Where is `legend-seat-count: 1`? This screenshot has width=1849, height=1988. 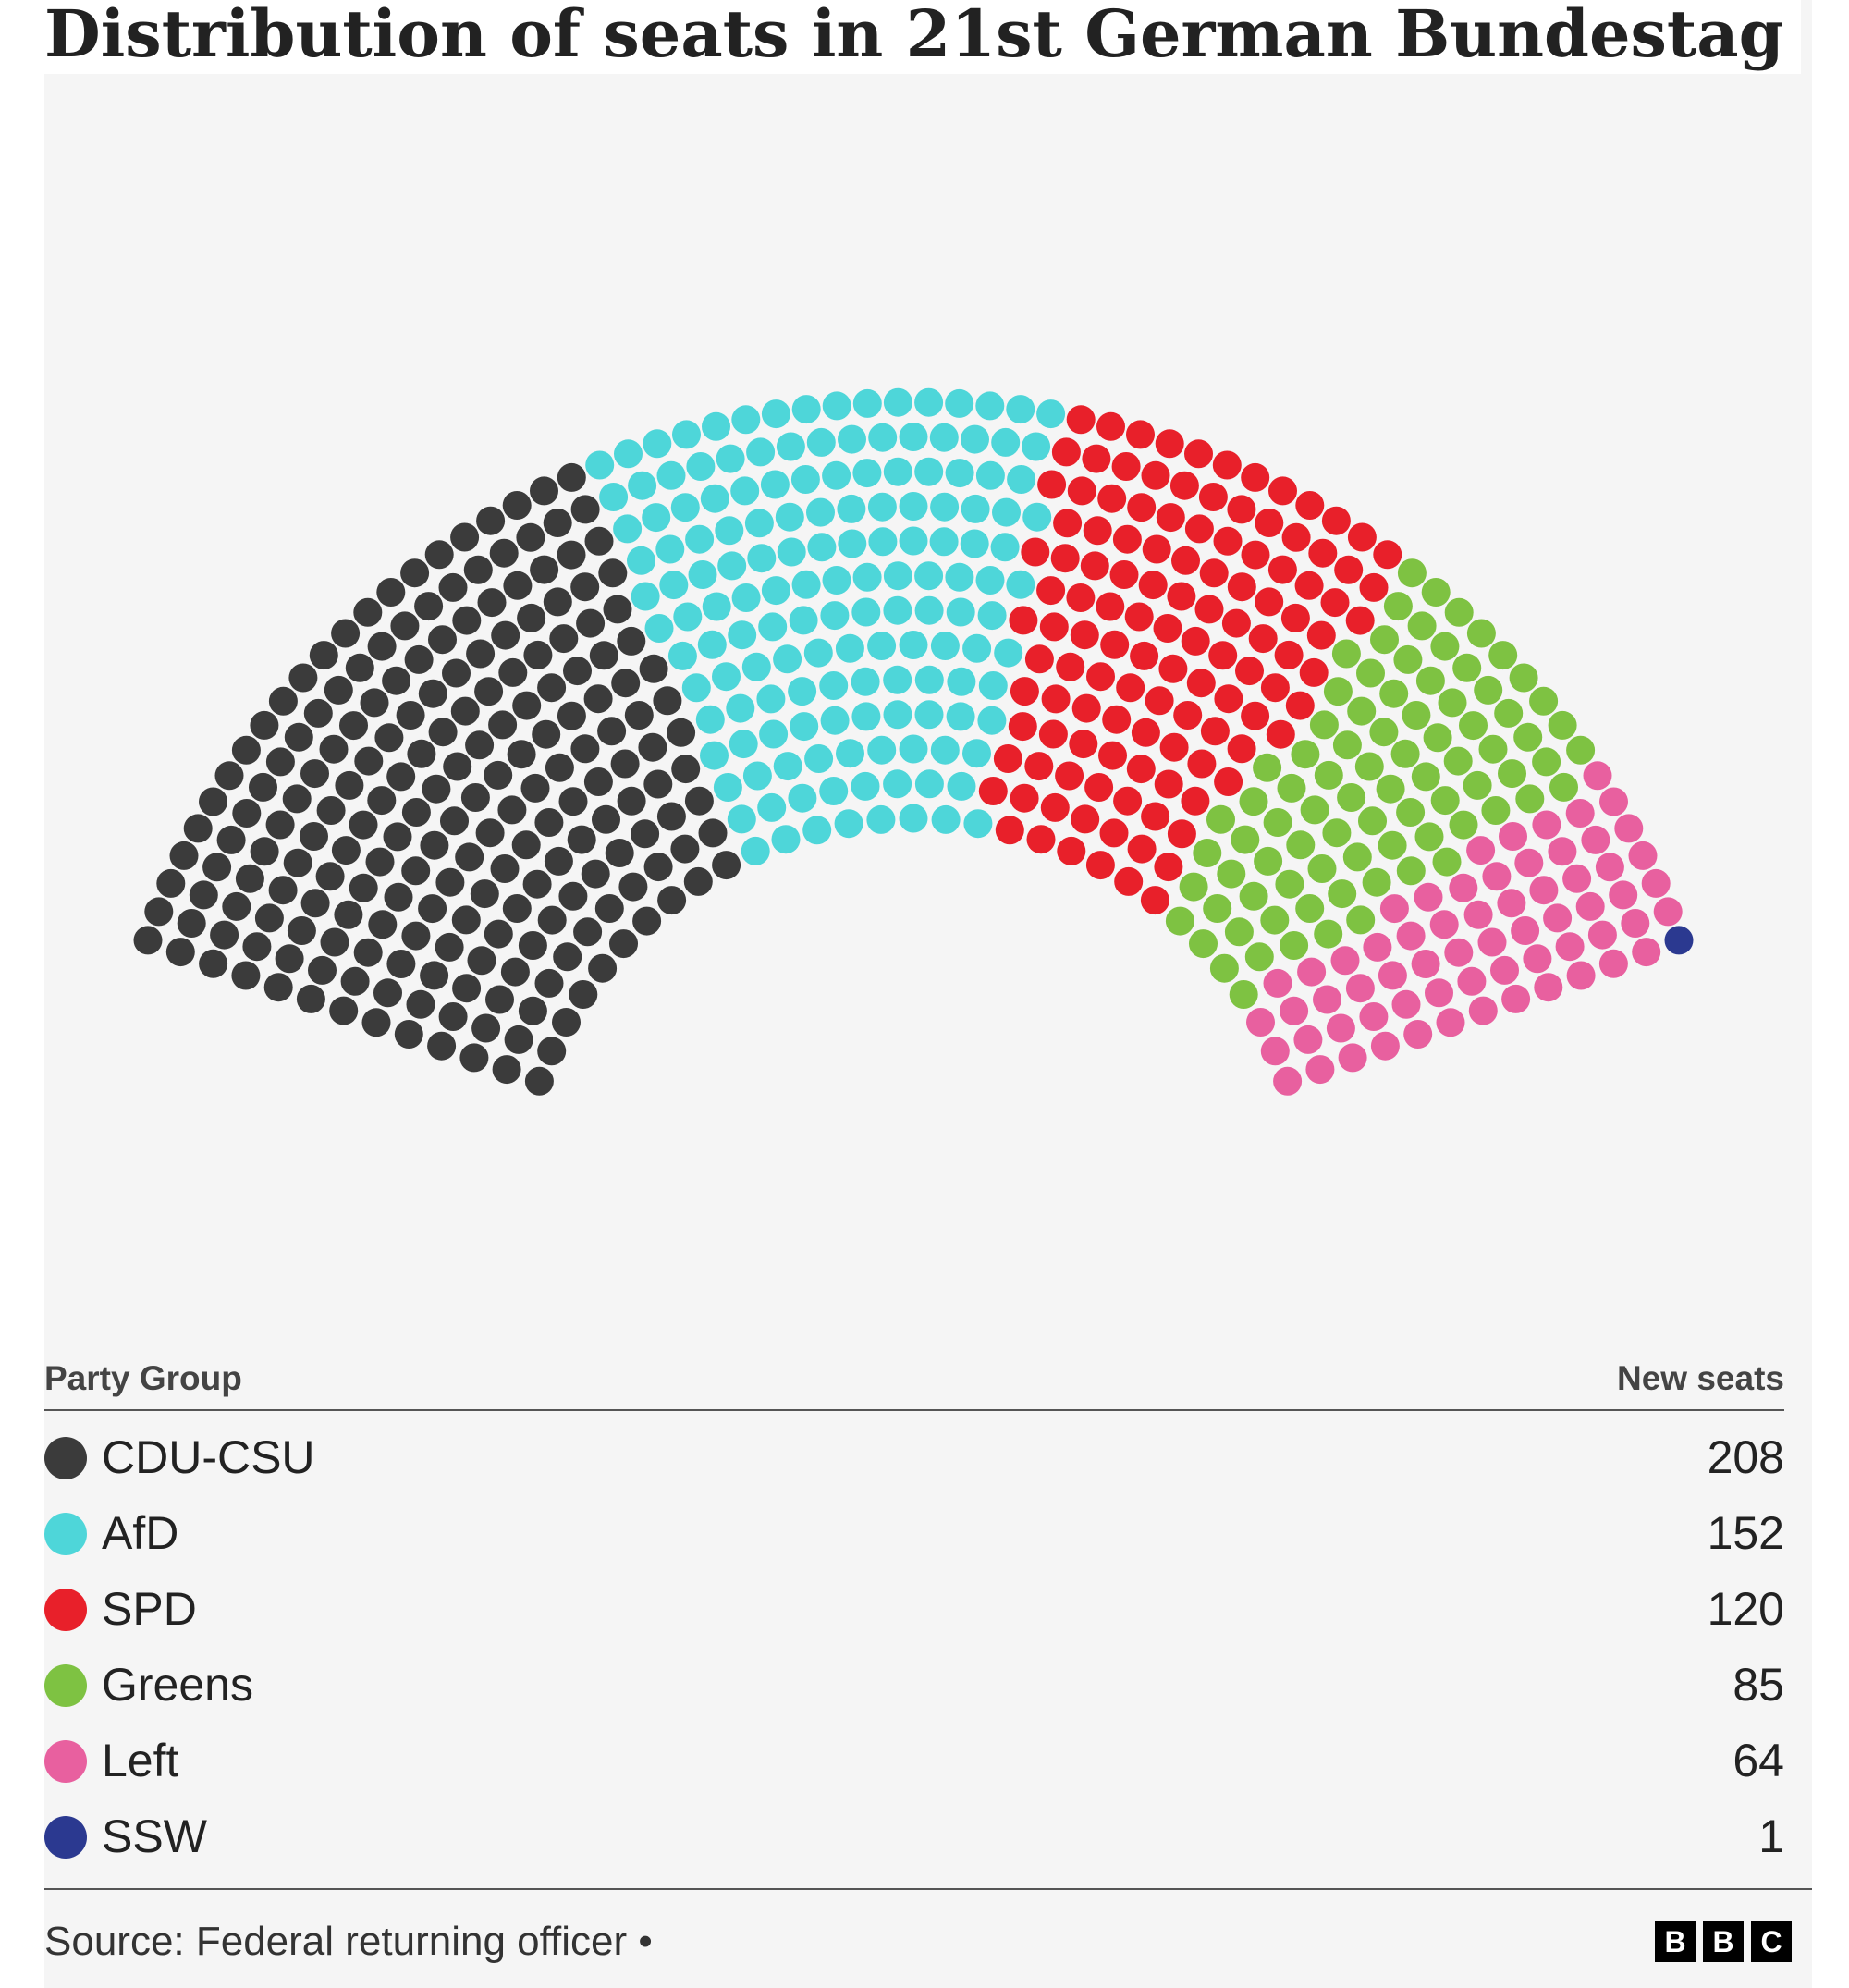 legend-seat-count: 1 is located at coordinates (1771, 1836).